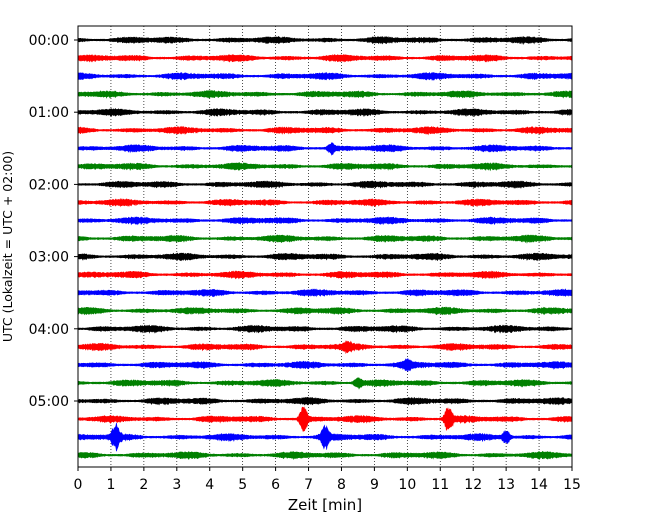 This screenshot has height=520, width=650. I want to click on y-tick-label: 02:00, so click(49, 185).